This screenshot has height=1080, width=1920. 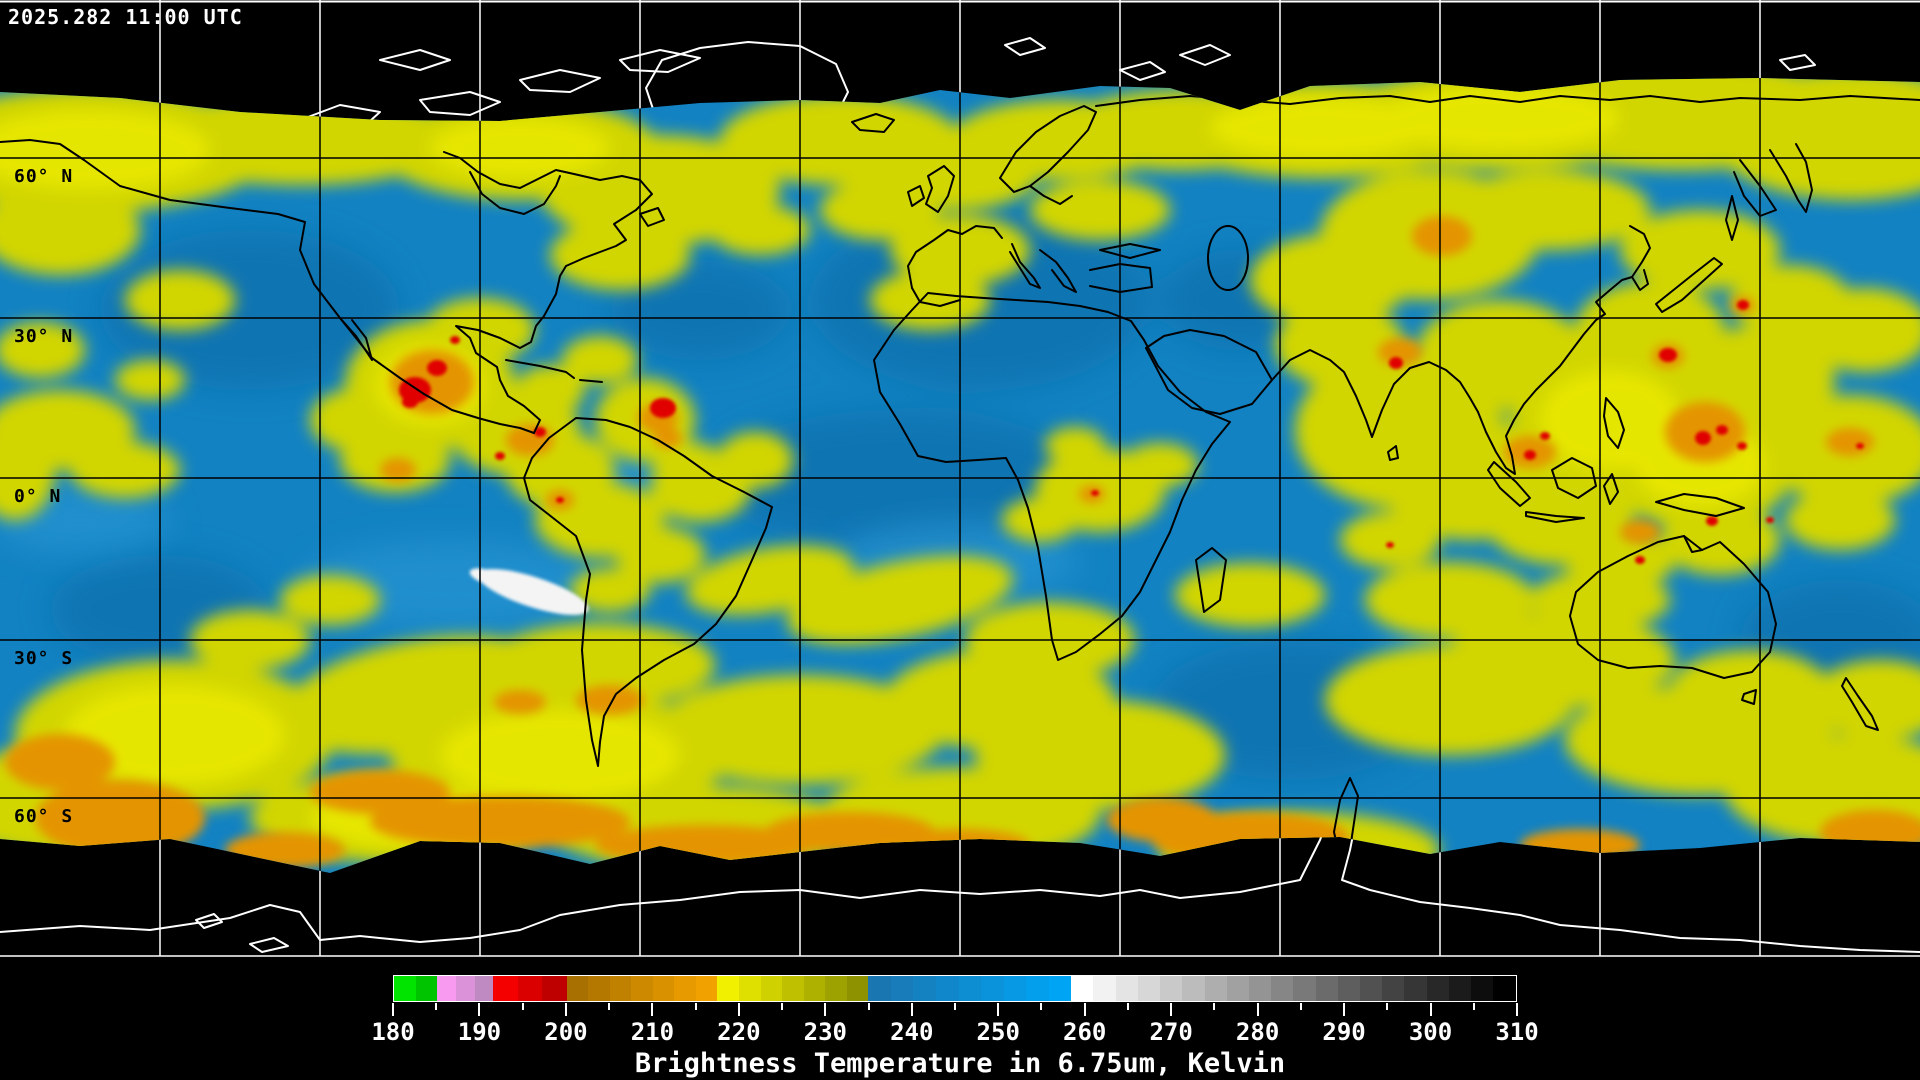 I want to click on new-guinea-coast-line, so click(x=1700, y=505).